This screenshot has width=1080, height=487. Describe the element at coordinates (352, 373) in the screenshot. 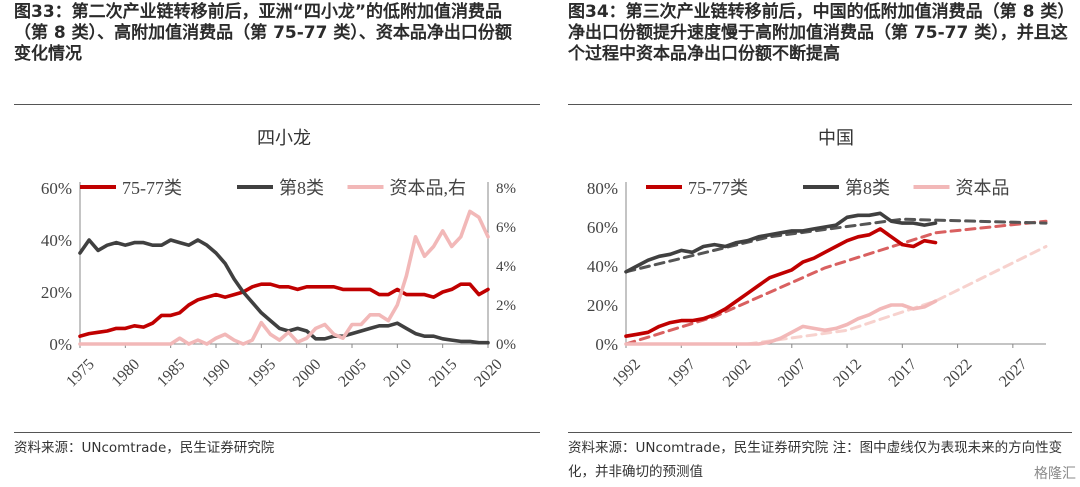

I see `x-tick-label: 2005` at that location.